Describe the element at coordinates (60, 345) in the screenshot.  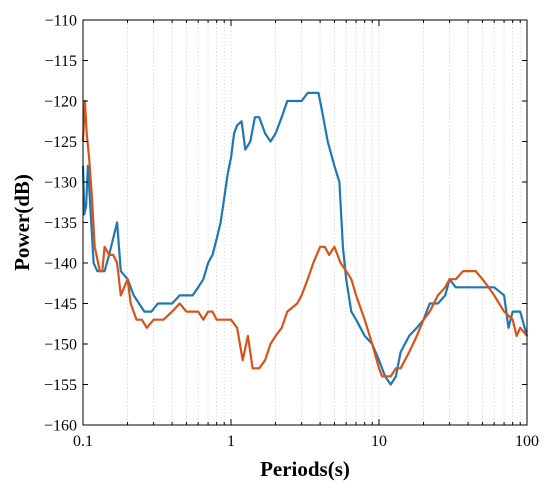
I see `y-tick-label: −150` at that location.